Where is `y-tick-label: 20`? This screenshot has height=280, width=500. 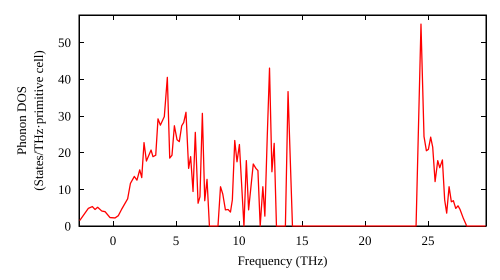 y-tick-label: 20 is located at coordinates (64, 152).